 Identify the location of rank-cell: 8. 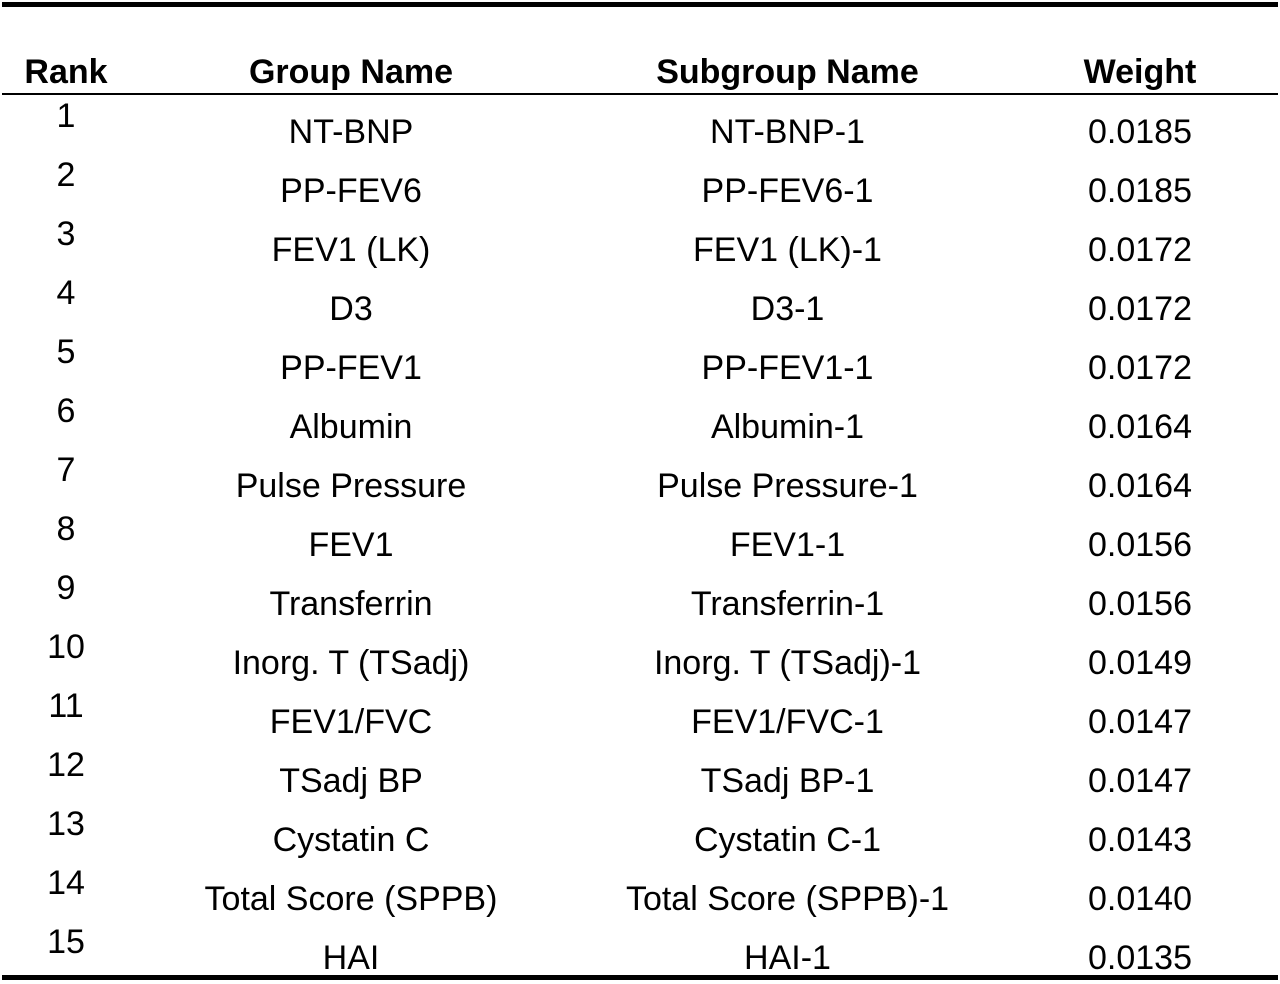
(66, 529).